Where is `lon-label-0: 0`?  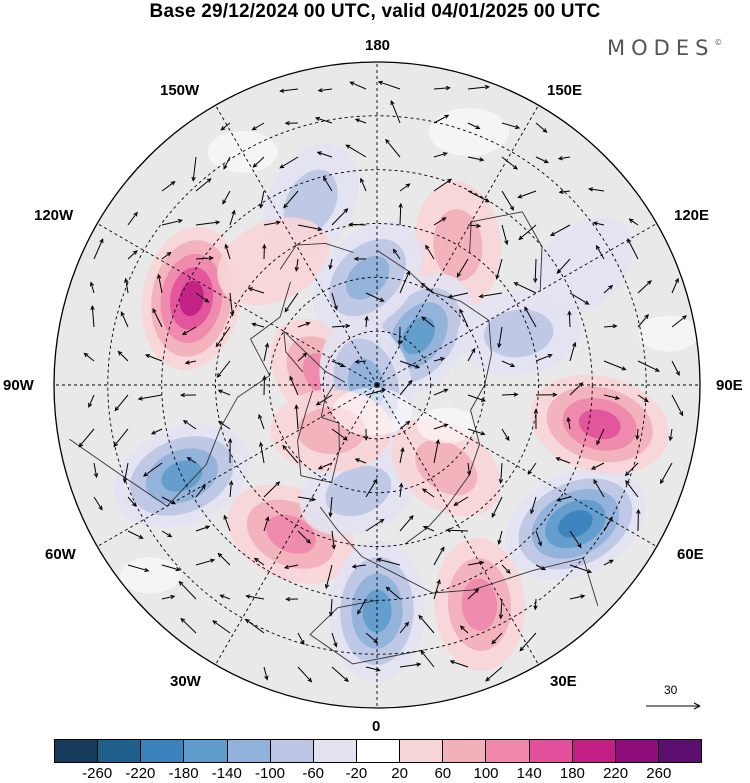
lon-label-0: 0 is located at coordinates (376, 726).